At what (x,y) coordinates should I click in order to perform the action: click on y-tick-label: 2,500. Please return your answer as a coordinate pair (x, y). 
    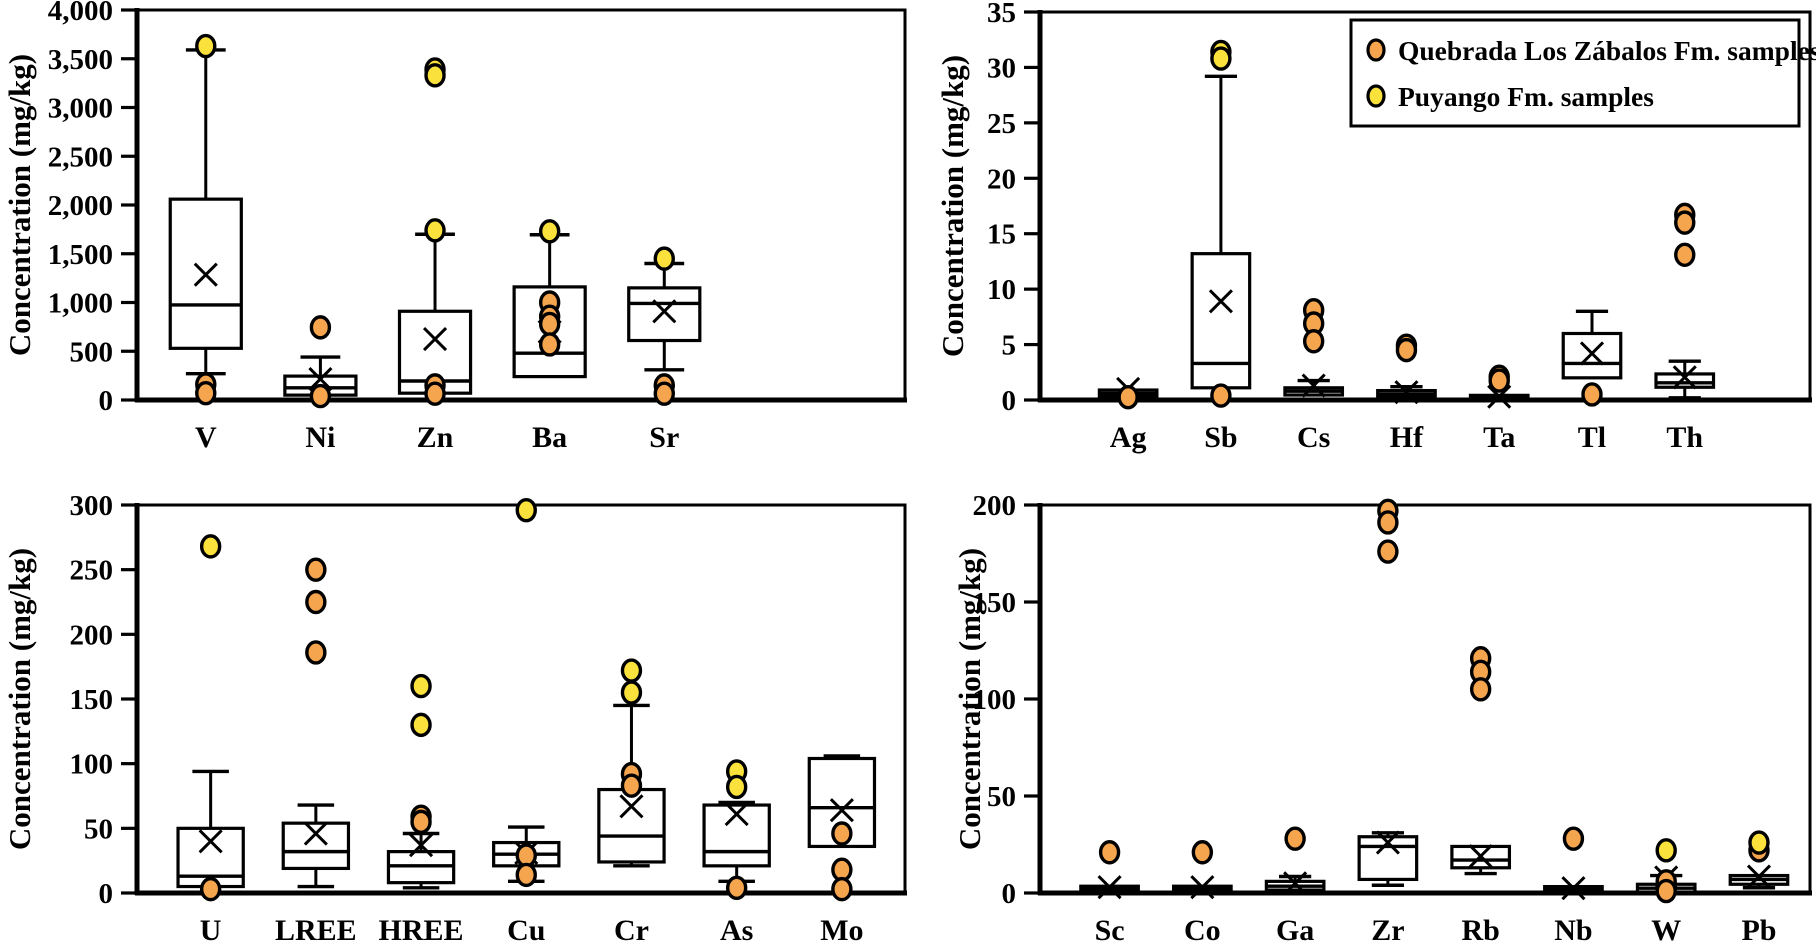
    Looking at the image, I should click on (80, 157).